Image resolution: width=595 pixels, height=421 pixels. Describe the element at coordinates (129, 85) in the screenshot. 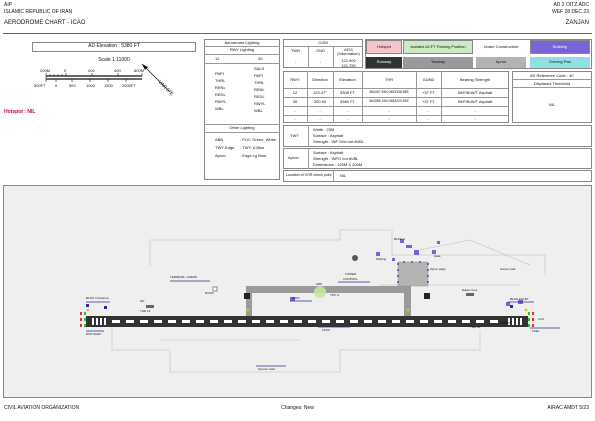

I see `scale-ft-tick-4: 2000FT` at that location.